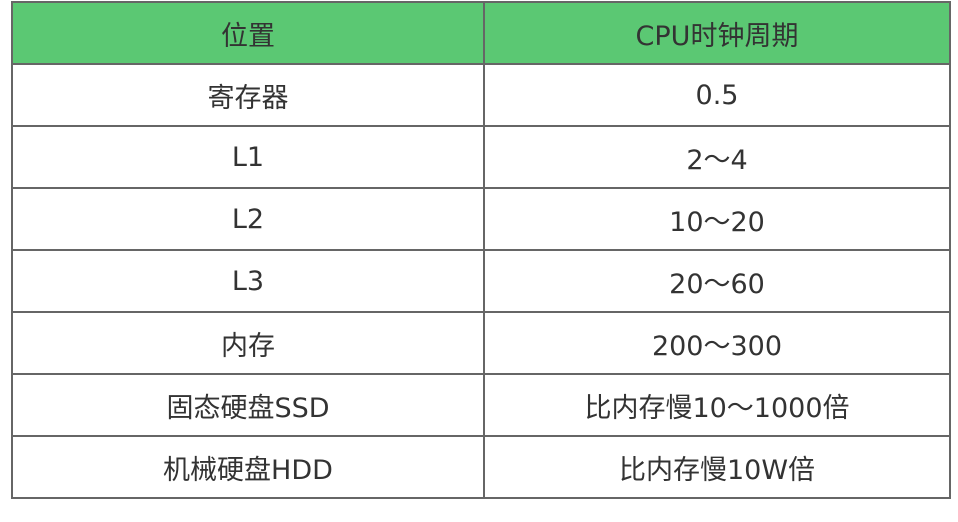 The image size is (958, 522). I want to click on table-row: 内存 200～300, so click(481, 343).